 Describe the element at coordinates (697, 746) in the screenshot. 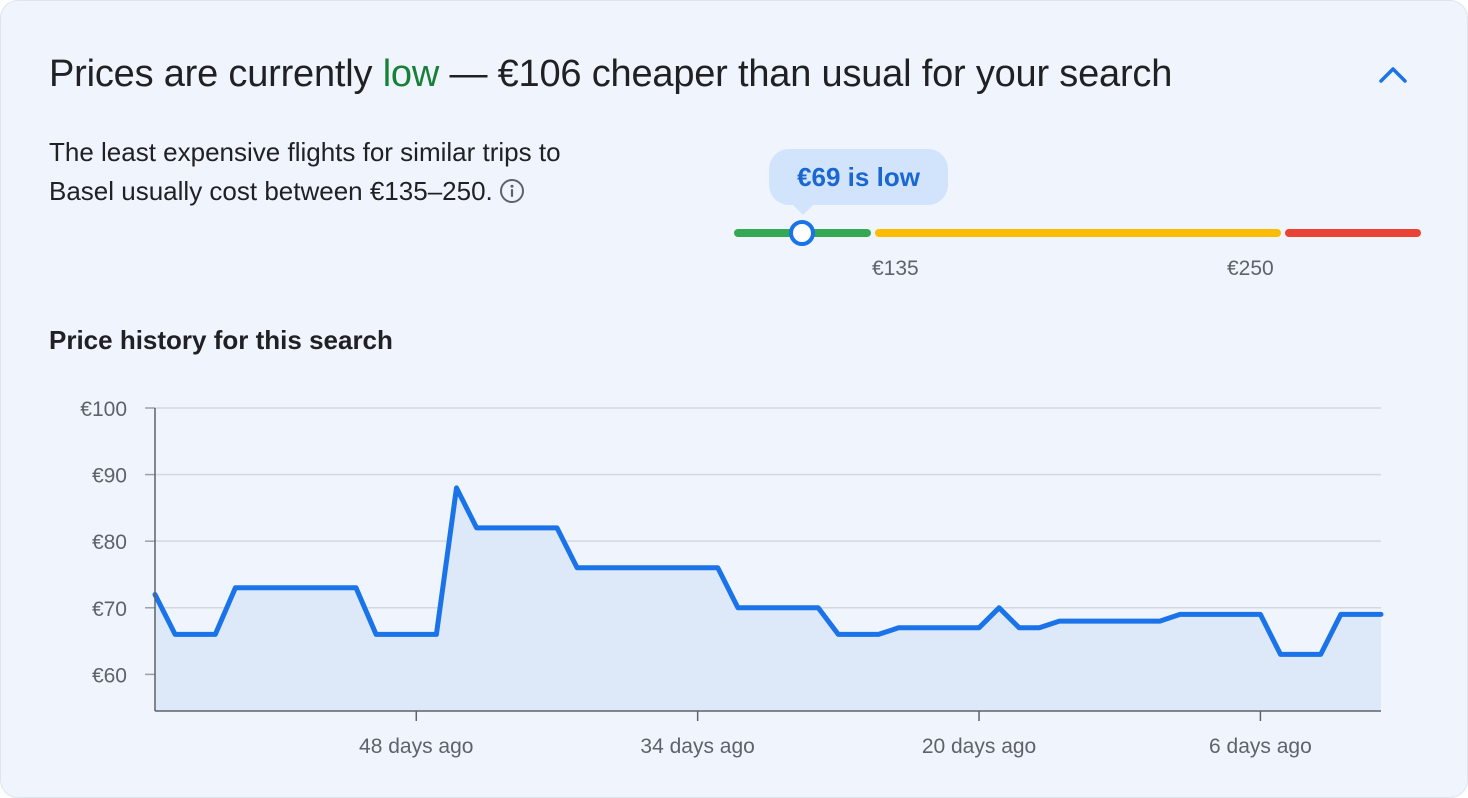

I see `x-tick-label: 34 days ago` at that location.